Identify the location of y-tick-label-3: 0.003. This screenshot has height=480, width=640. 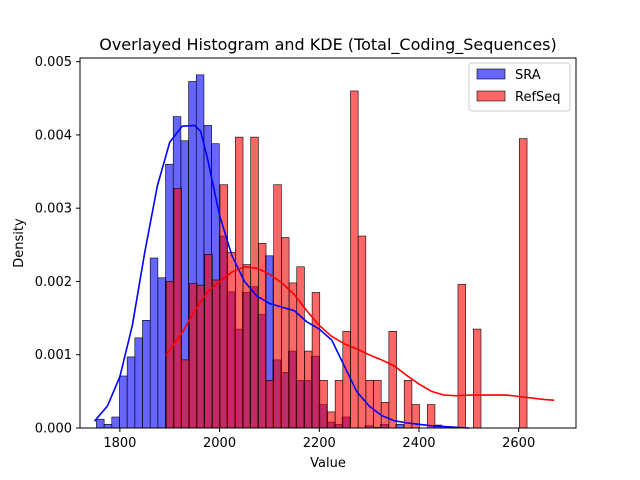
(53, 209).